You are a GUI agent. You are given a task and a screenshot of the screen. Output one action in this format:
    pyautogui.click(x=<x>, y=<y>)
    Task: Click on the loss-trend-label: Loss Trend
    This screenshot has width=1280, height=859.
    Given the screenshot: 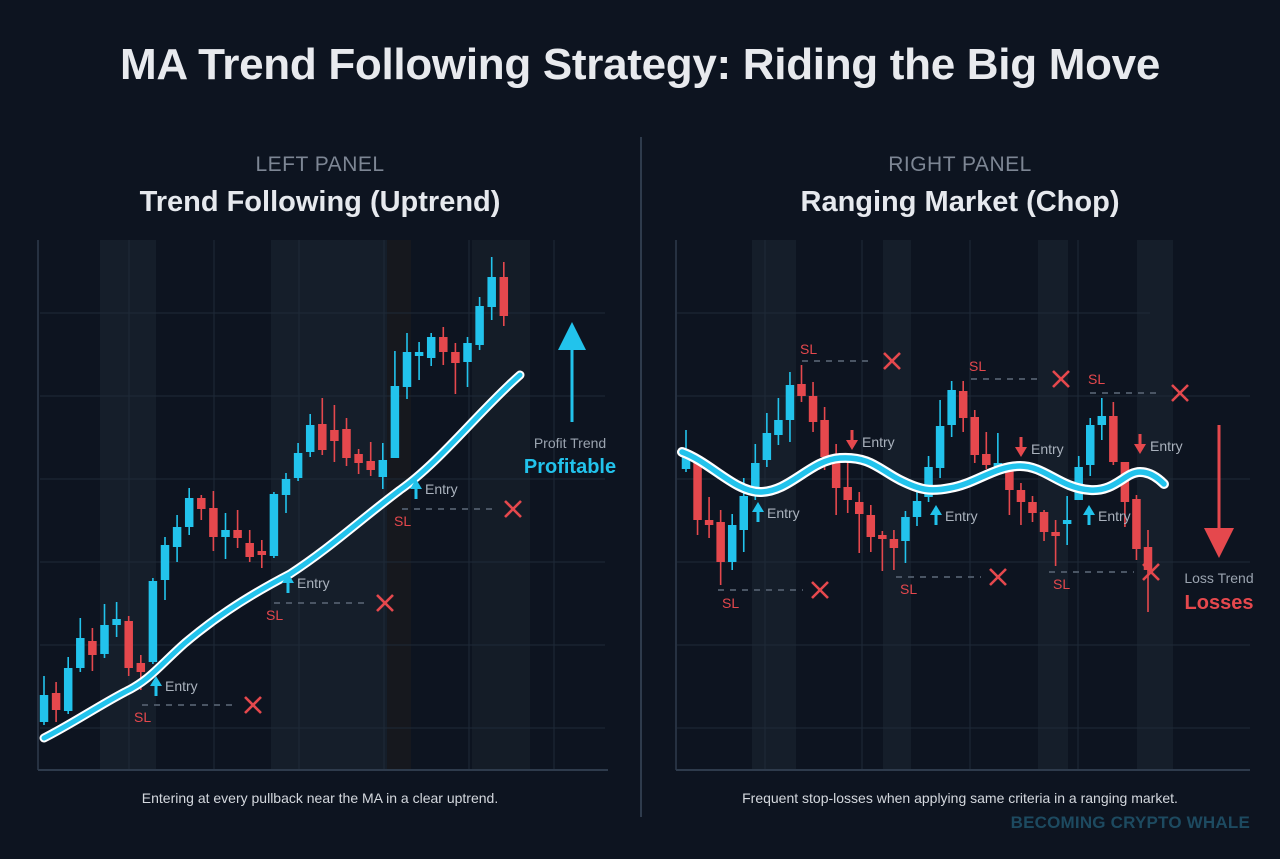 What is the action you would take?
    pyautogui.click(x=1218, y=578)
    